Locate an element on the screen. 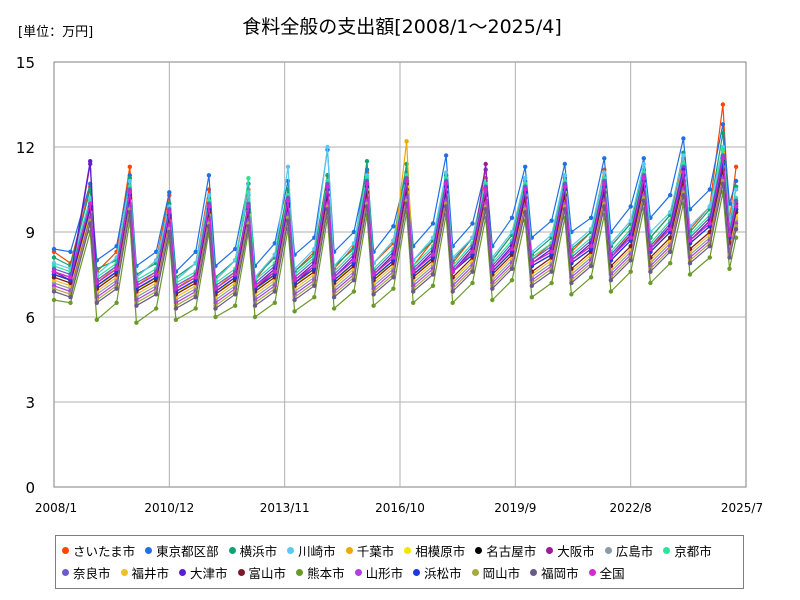  unit-label: [単位：万円] is located at coordinates (55, 32).